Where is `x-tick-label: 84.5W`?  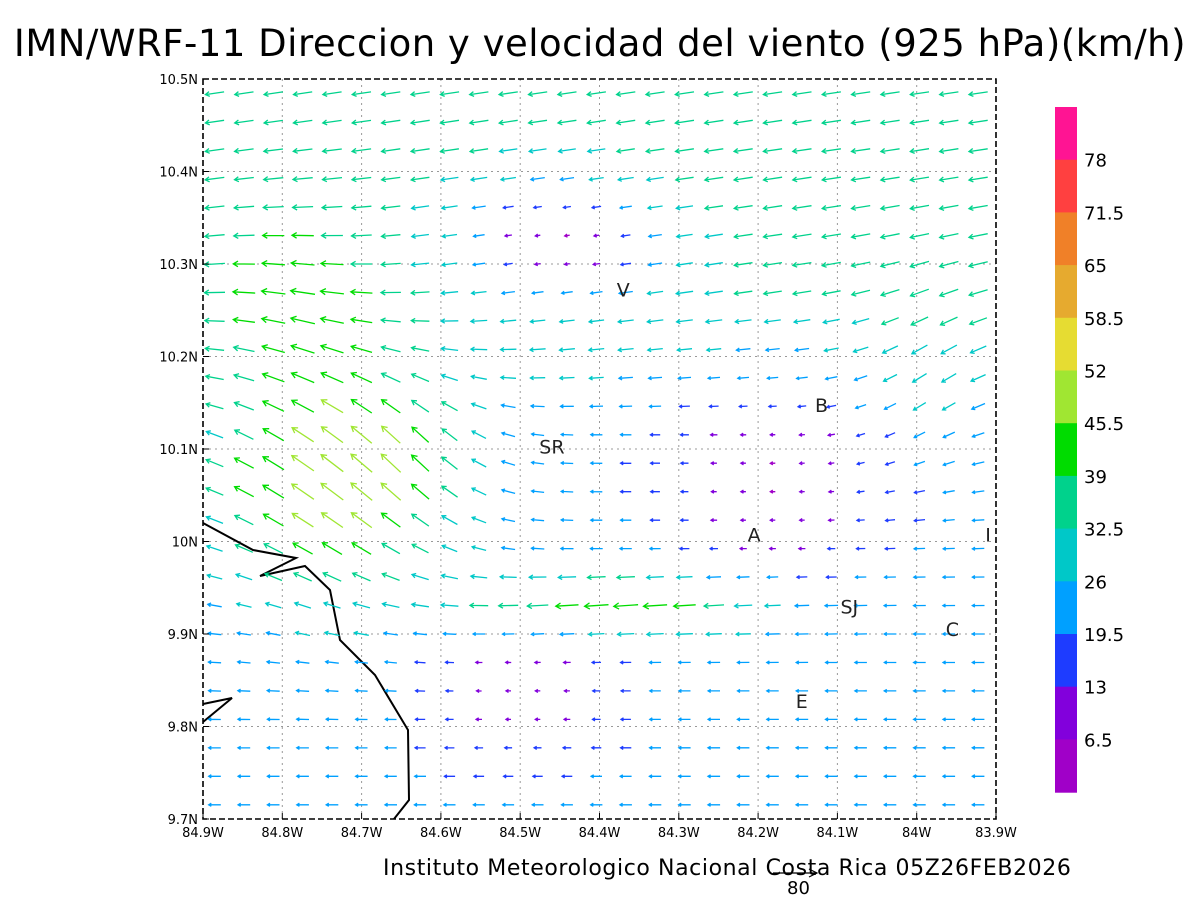
x-tick-label: 84.5W is located at coordinates (520, 833).